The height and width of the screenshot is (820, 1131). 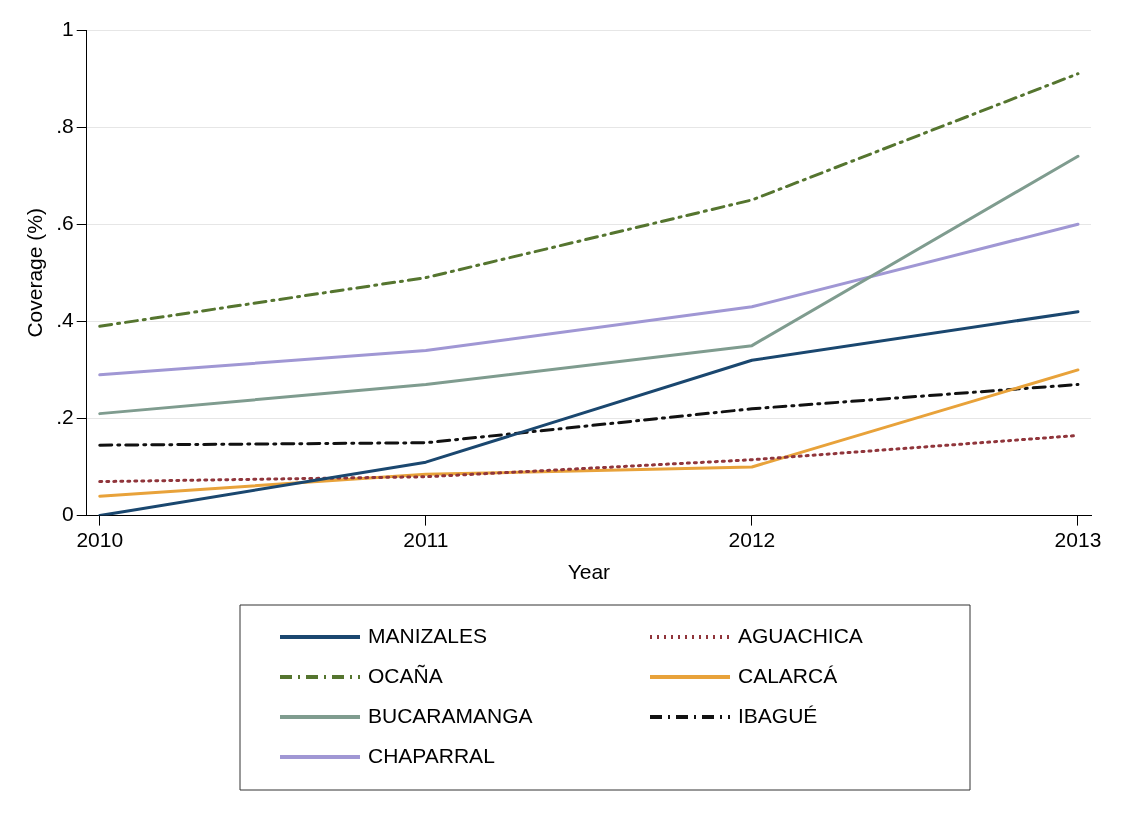 I want to click on legend-label: IBAGUÉ, so click(x=778, y=715).